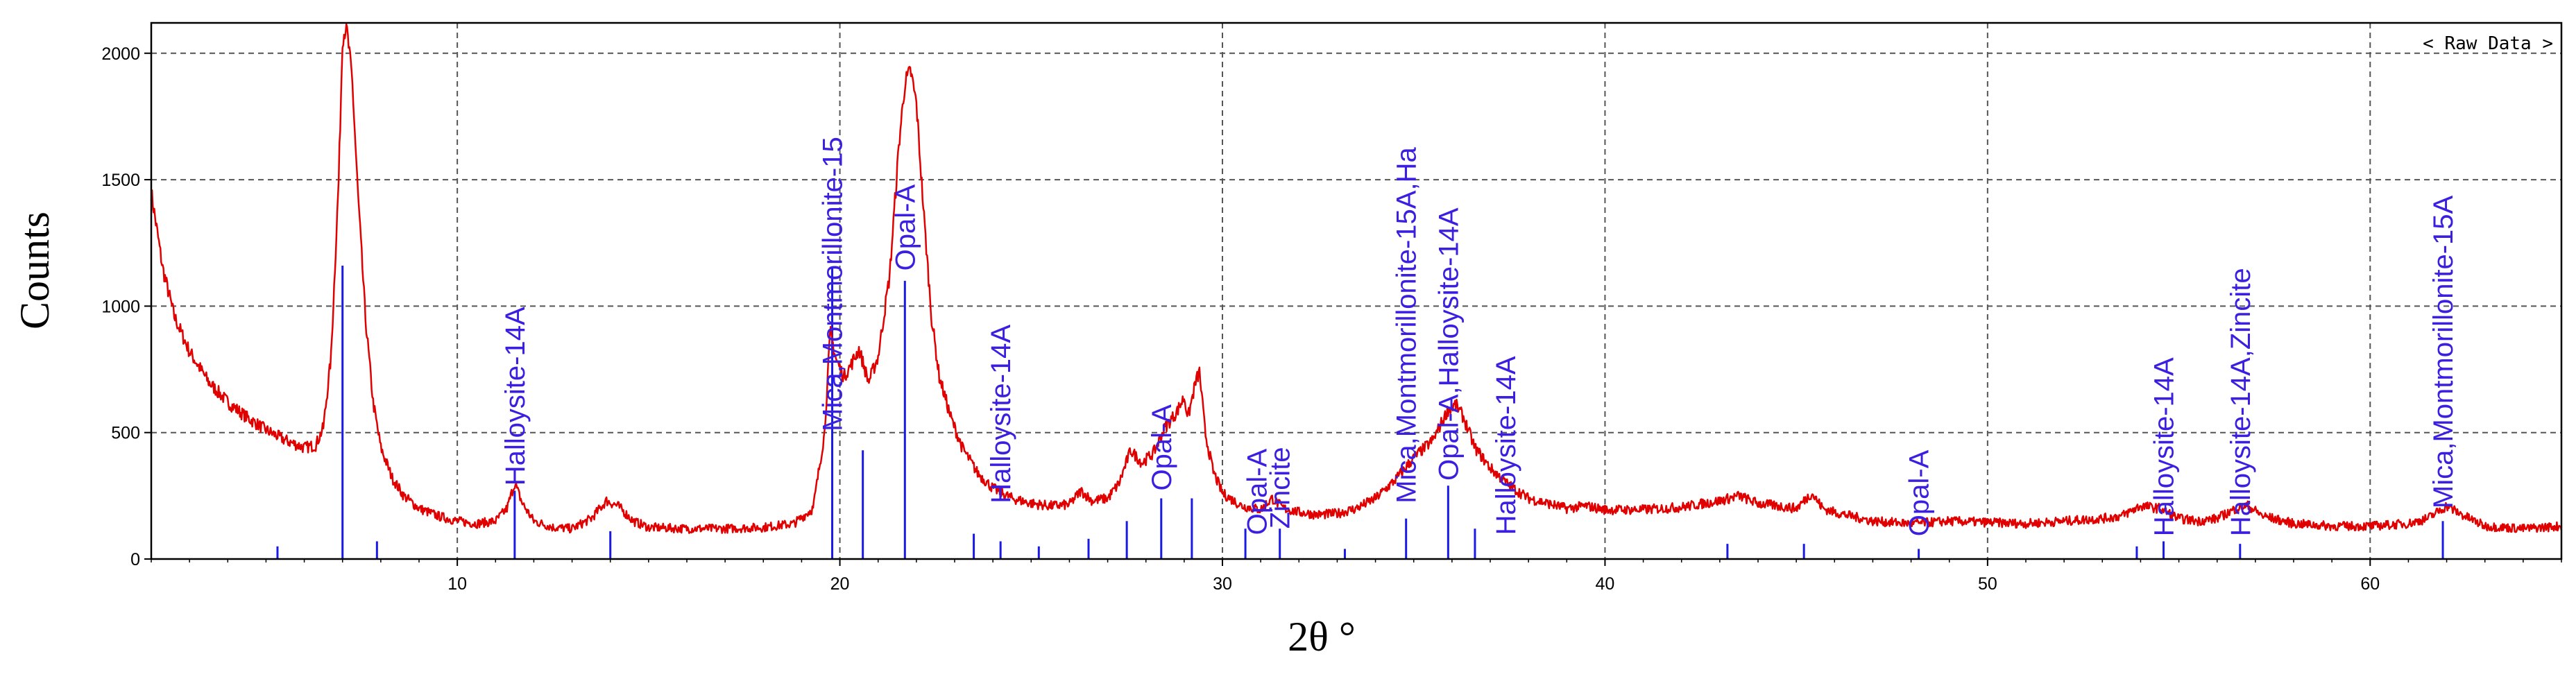 The image size is (2576, 679). Describe the element at coordinates (1407, 325) in the screenshot. I see `peak-label: Mica,Montmorillonite-15A,Ha` at that location.